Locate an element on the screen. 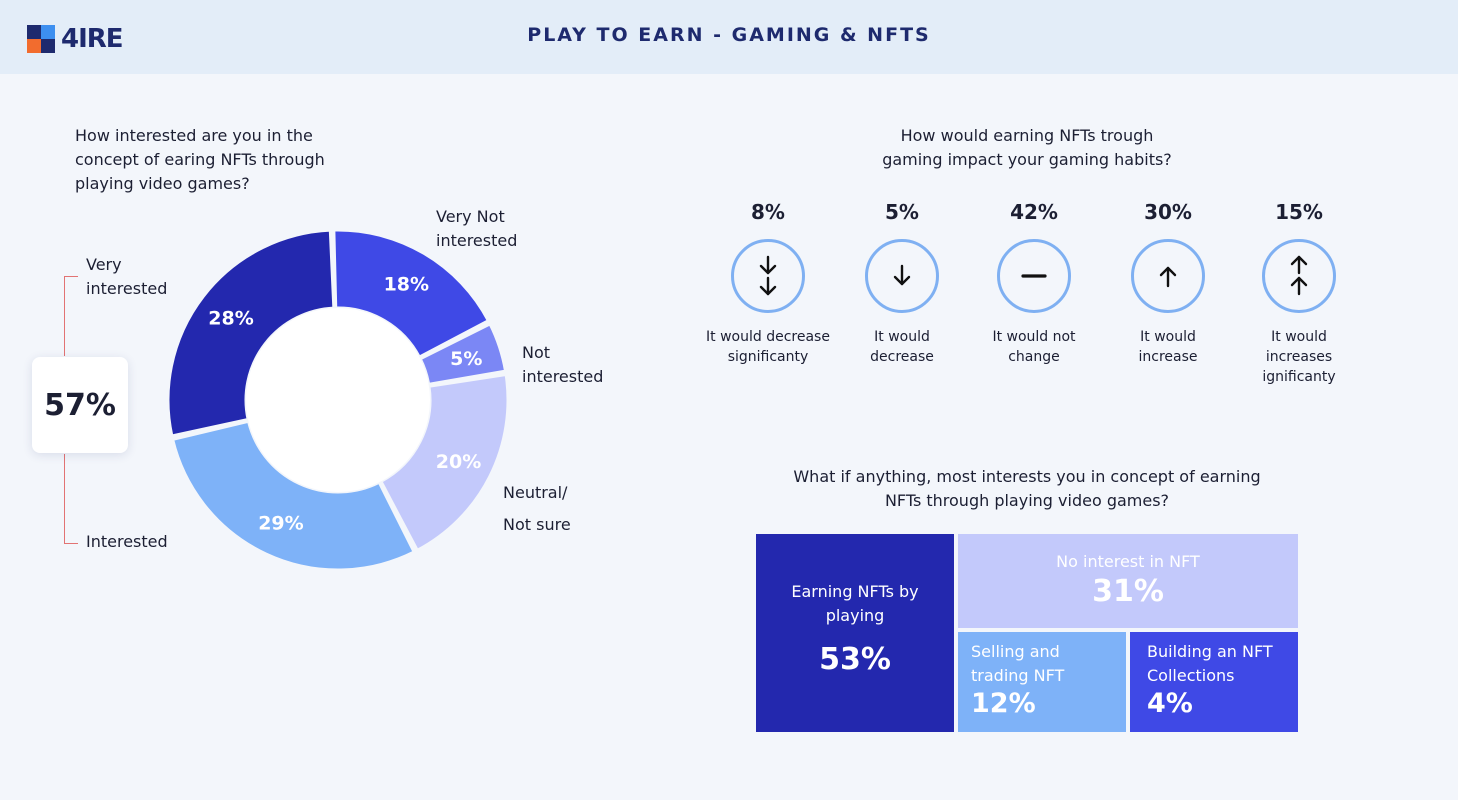  impact-label: It would decrease is located at coordinates (902, 347).